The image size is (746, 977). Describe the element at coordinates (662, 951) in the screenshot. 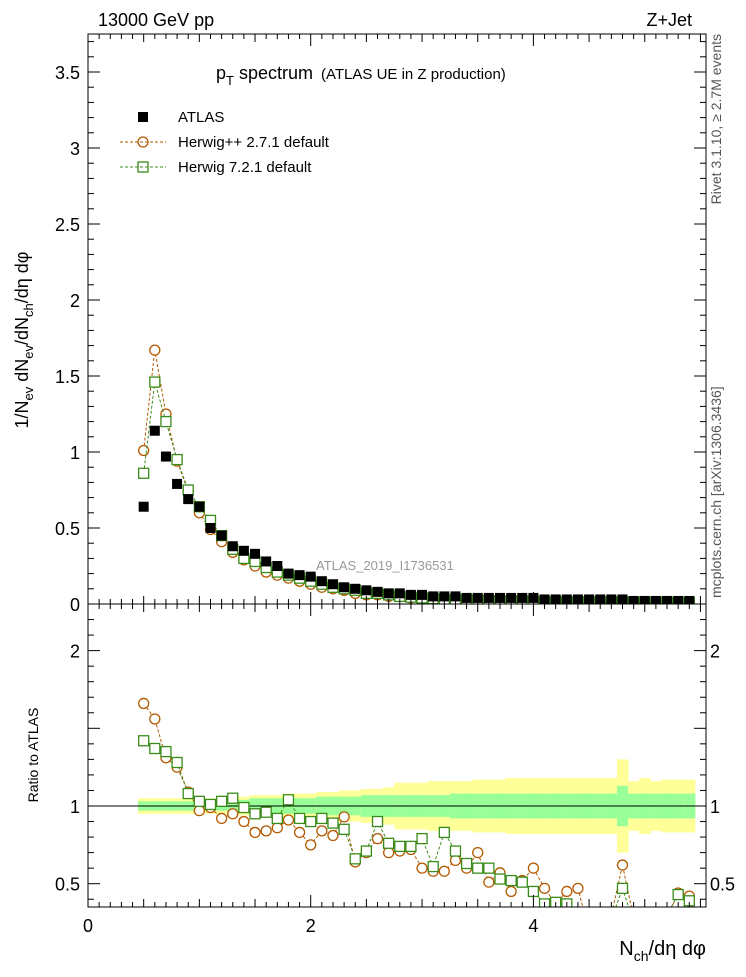

I see `x-axis-label: Nch/dη dφ` at that location.